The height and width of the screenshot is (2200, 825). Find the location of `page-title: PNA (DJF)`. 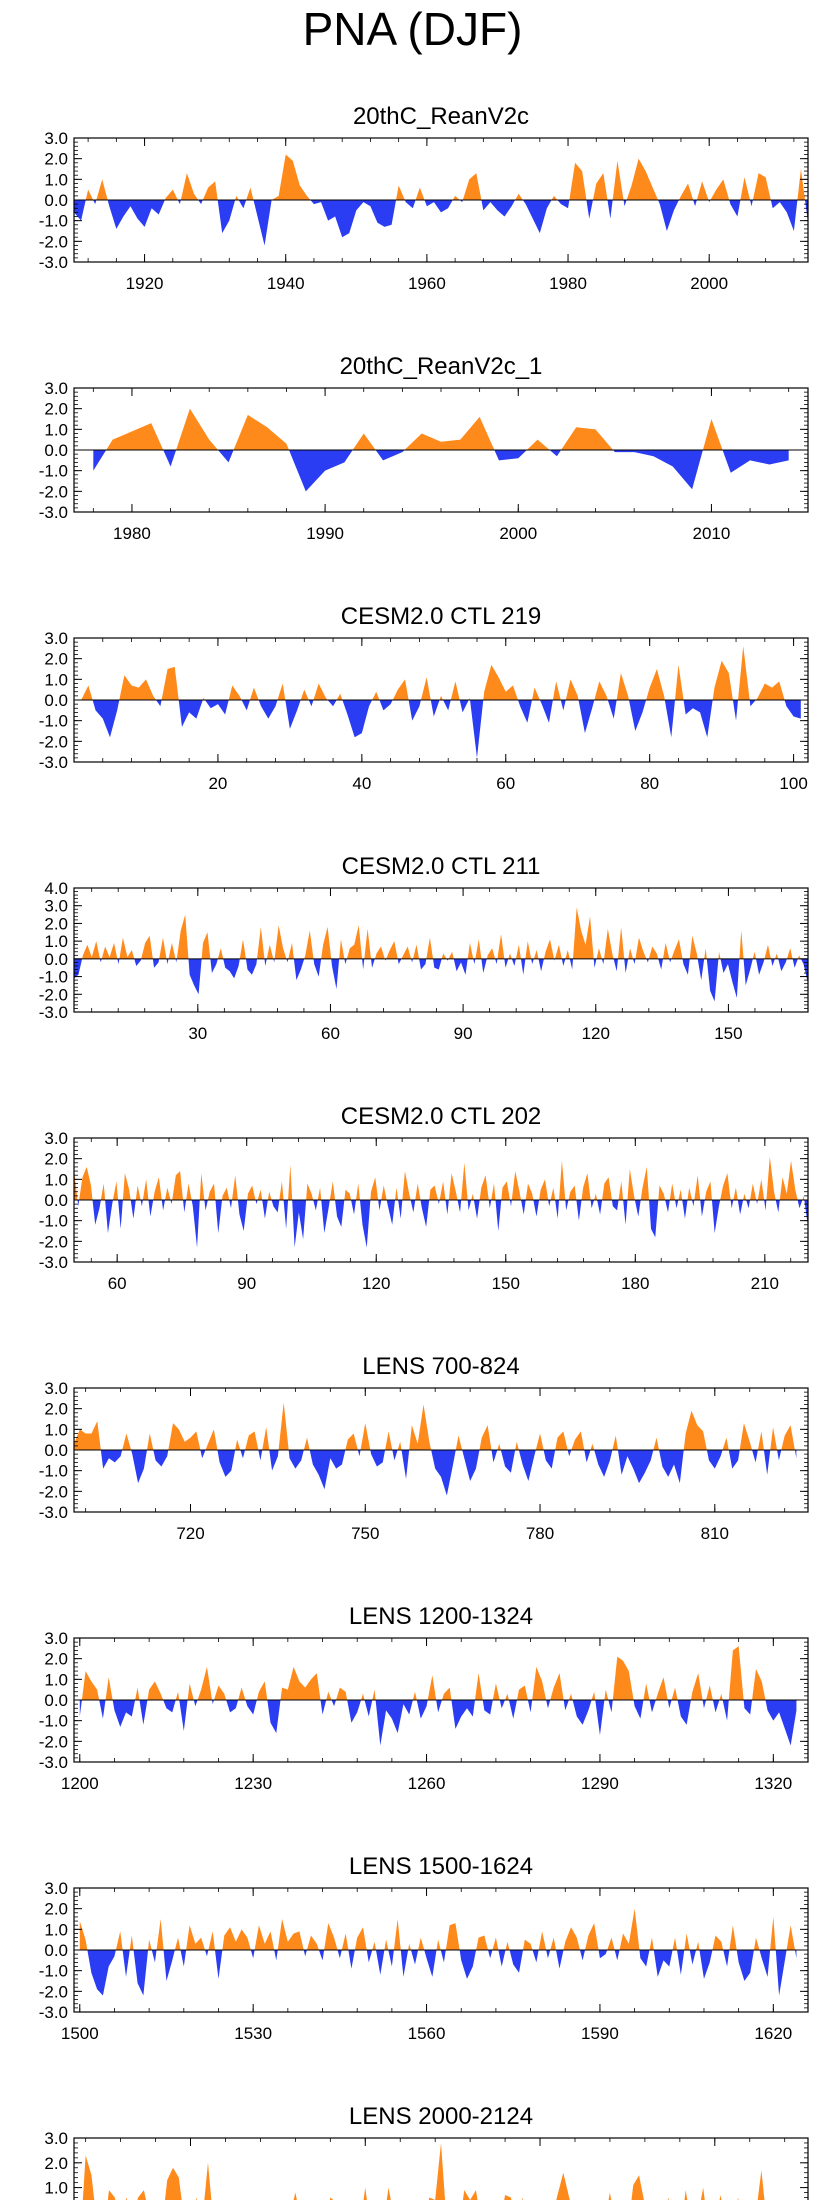

page-title: PNA (DJF) is located at coordinates (412, 29).